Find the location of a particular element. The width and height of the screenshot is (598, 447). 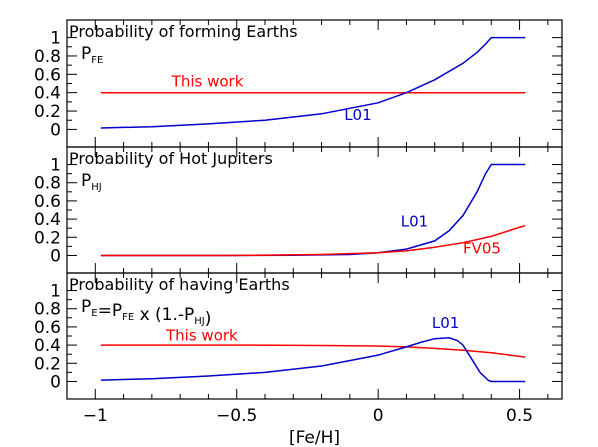

panel-1-series-label: L01 is located at coordinates (357, 115).